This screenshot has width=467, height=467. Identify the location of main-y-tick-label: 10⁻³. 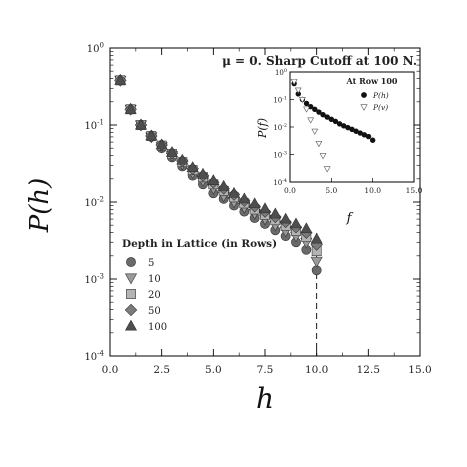
(94, 280).